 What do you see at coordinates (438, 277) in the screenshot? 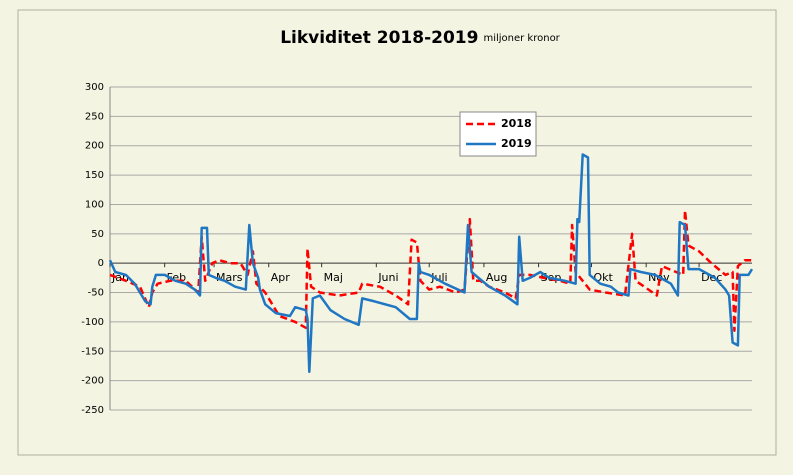
I see `x-tick-label: Juli` at bounding box center [438, 277].